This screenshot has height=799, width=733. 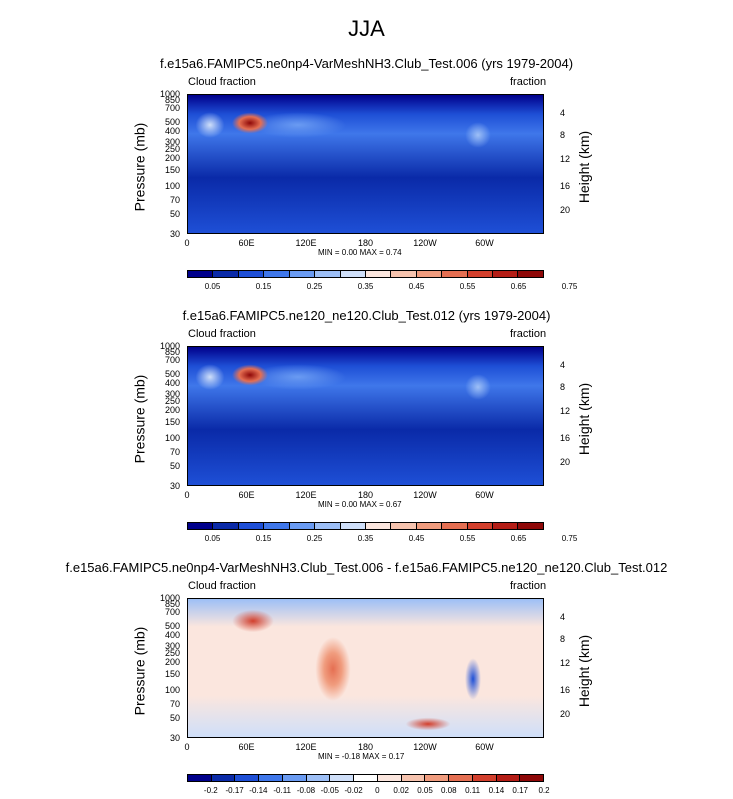 What do you see at coordinates (467, 538) in the screenshot?
I see `colorbar-tick-label: 0.55` at bounding box center [467, 538].